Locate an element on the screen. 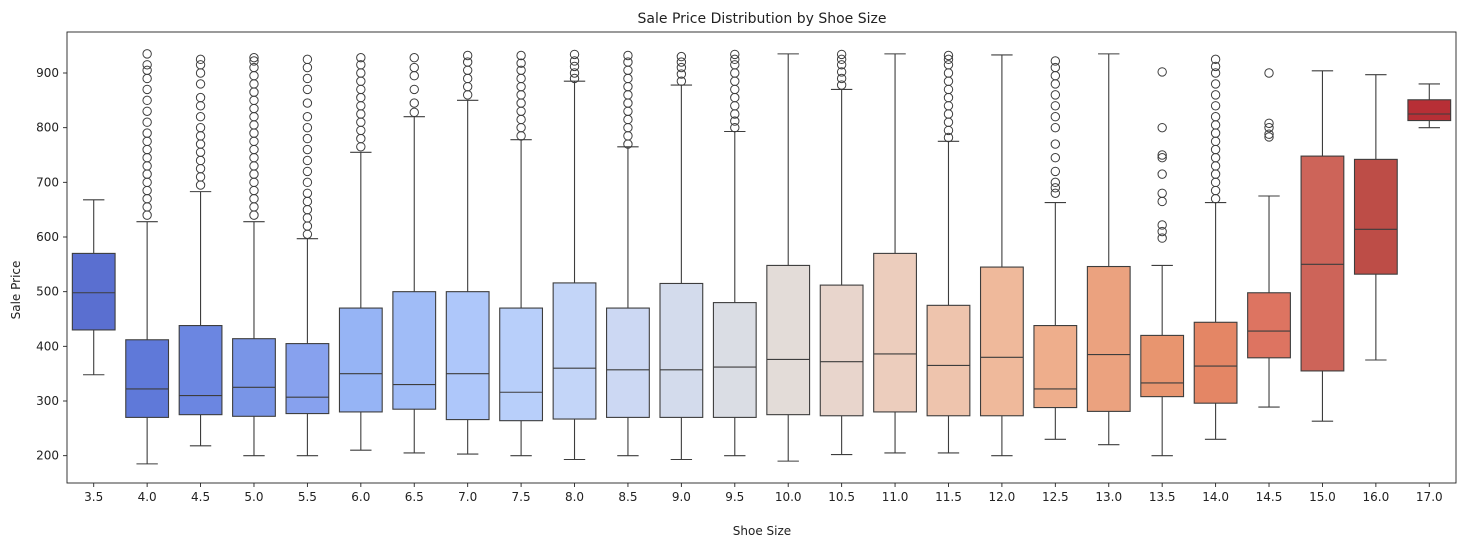  x-tick-label: 5.5 is located at coordinates (307, 497).